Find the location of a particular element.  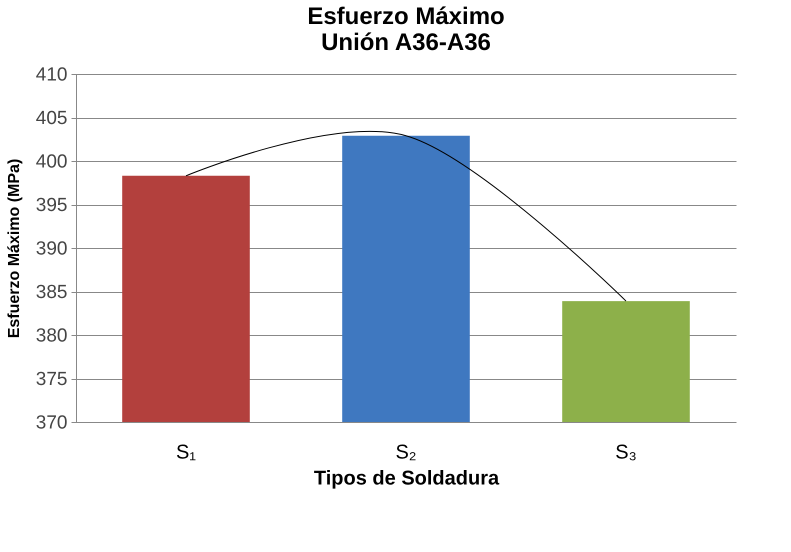

x-tick-label: S₁ is located at coordinates (186, 453).